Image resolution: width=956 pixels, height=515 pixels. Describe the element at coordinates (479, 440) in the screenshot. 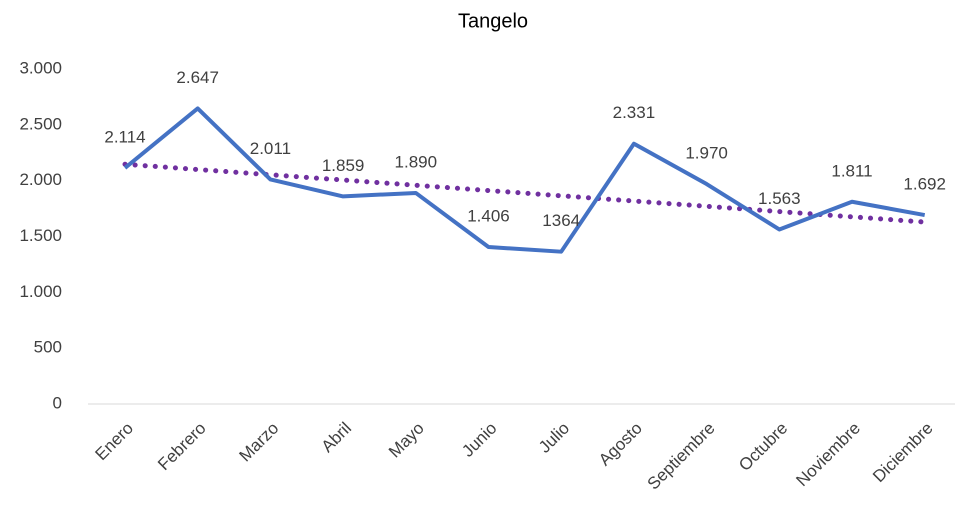

I see `x-tick-label: Junio` at that location.